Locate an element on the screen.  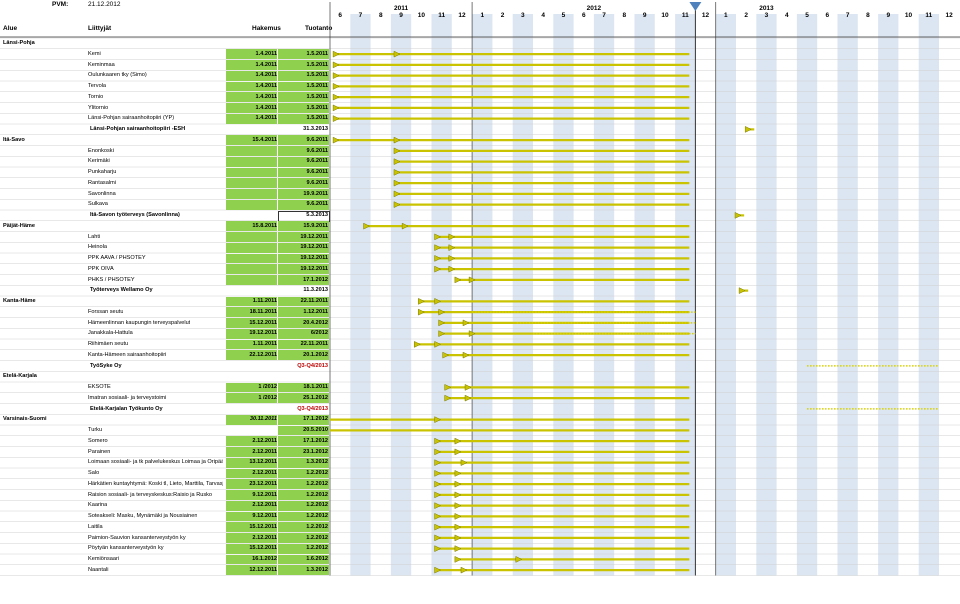
month-label: 8 is located at coordinates (381, 15).